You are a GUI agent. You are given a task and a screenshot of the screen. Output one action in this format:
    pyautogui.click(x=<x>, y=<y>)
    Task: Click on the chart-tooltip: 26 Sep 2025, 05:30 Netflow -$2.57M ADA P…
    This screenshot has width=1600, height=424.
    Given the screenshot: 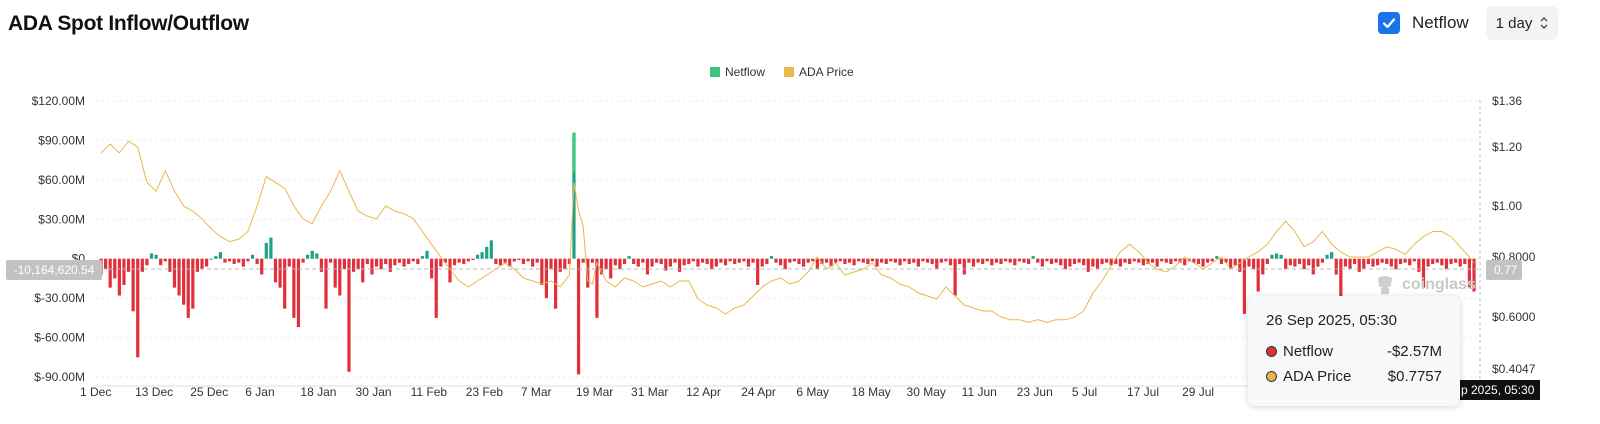 What is the action you would take?
    pyautogui.click(x=1354, y=351)
    